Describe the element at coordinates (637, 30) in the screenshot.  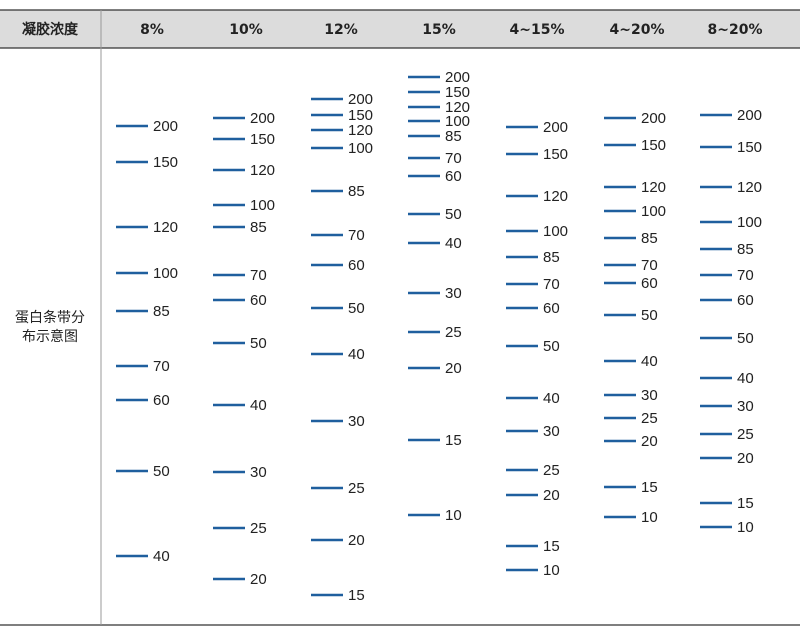
I see `column-header-4-20pct: 4~20%` at that location.